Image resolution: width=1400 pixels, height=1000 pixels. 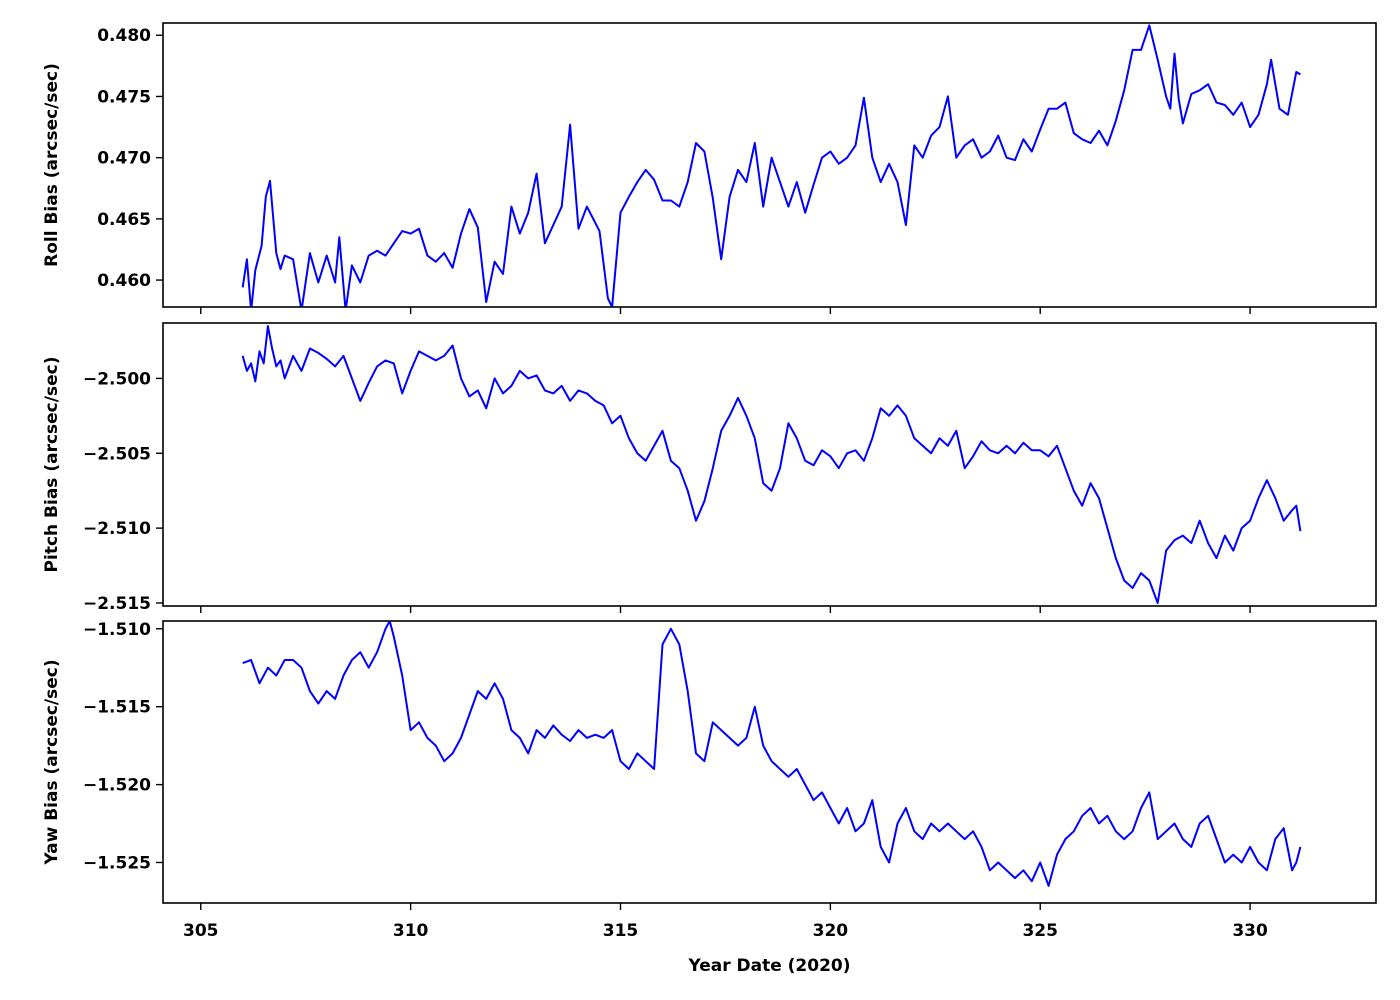 I want to click on pitch-bias-y-tick-label: −2.505, so click(x=117, y=454).